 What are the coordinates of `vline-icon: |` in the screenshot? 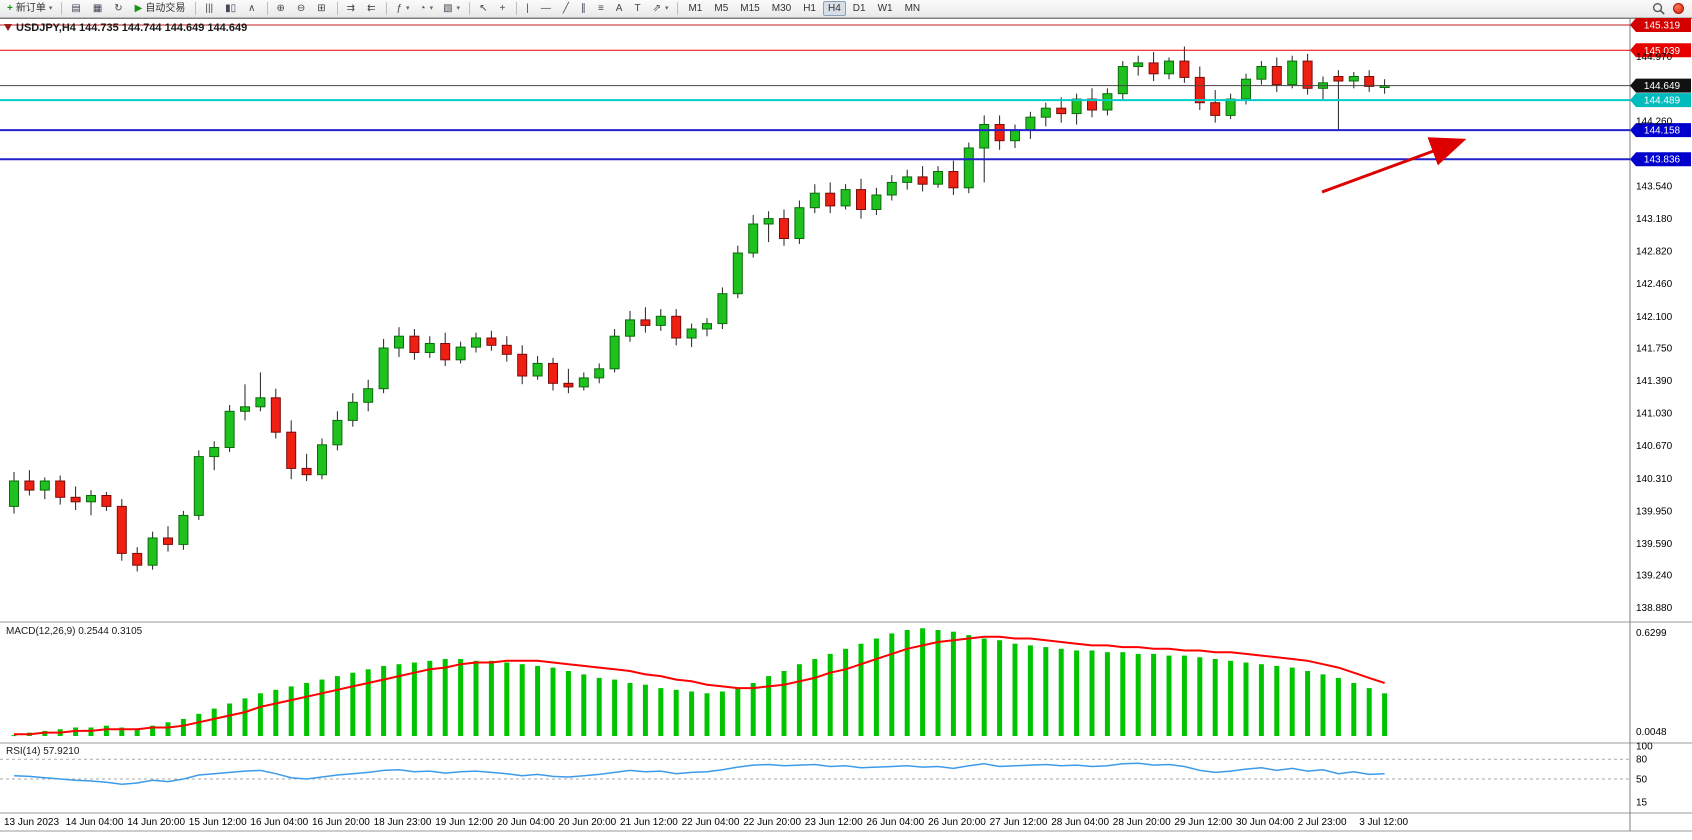 It's located at (527, 8).